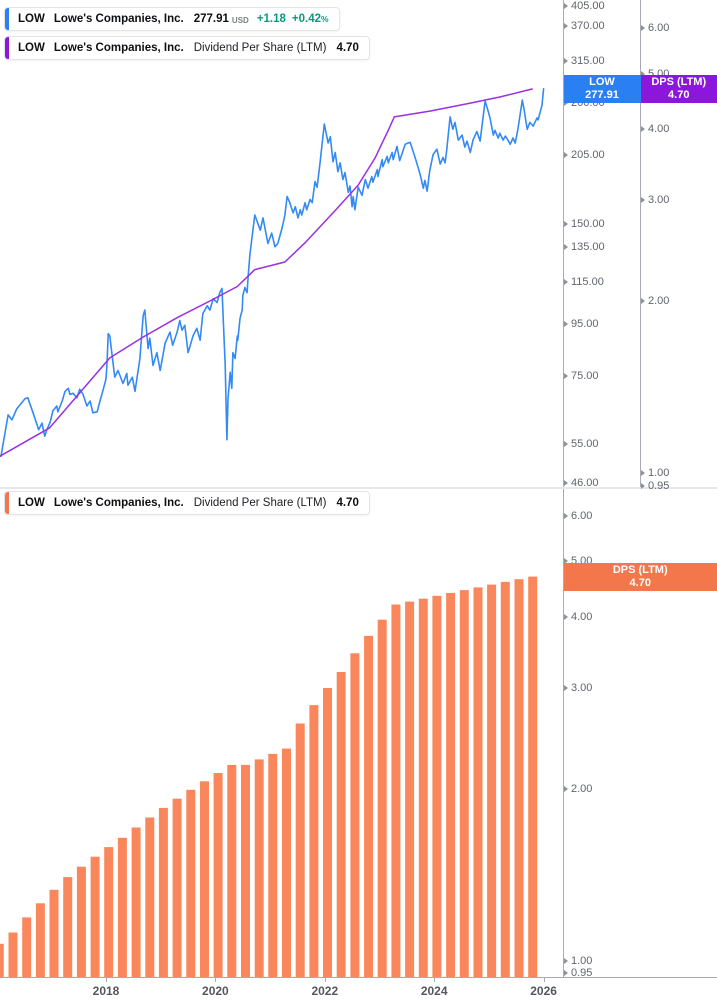 This screenshot has height=1005, width=717. I want to click on price-axis-last-value-badge: LOW 277.91, so click(602, 89).